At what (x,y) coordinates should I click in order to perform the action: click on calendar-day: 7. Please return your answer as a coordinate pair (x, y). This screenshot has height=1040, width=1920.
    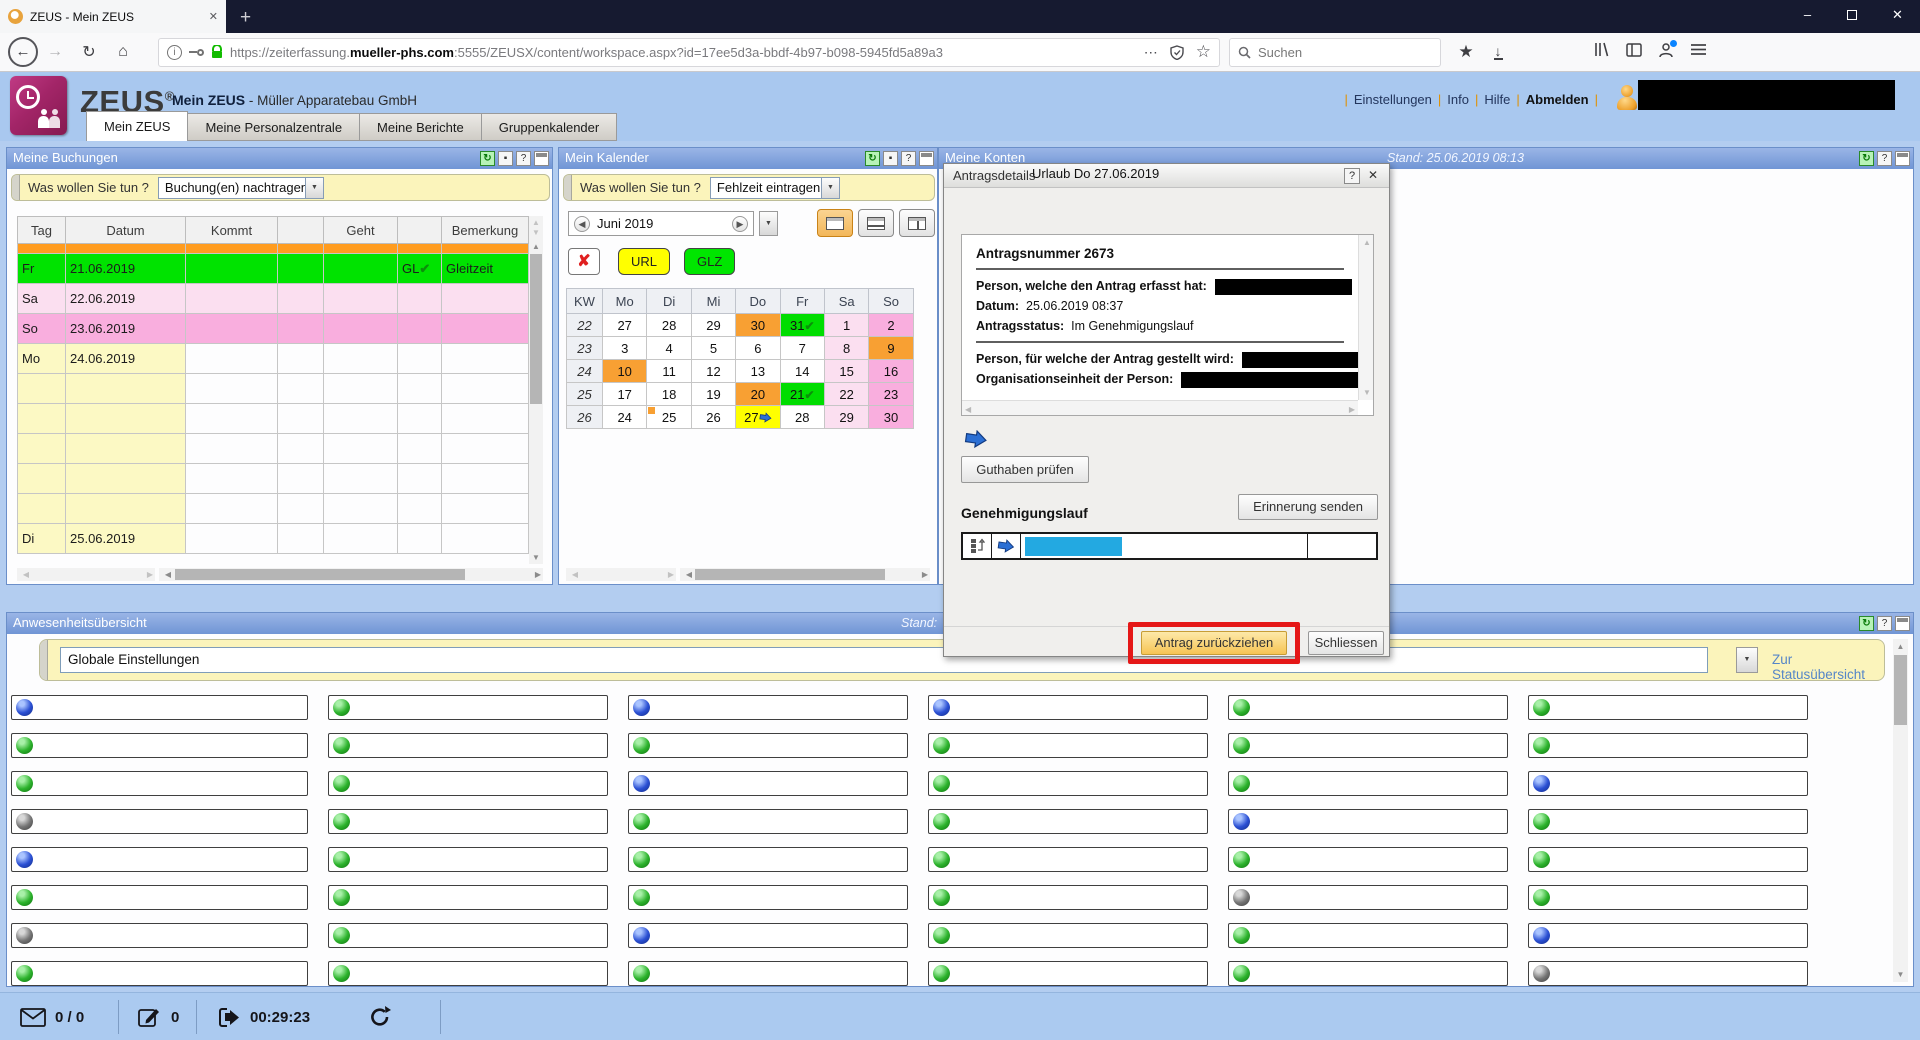
    Looking at the image, I should click on (802, 348).